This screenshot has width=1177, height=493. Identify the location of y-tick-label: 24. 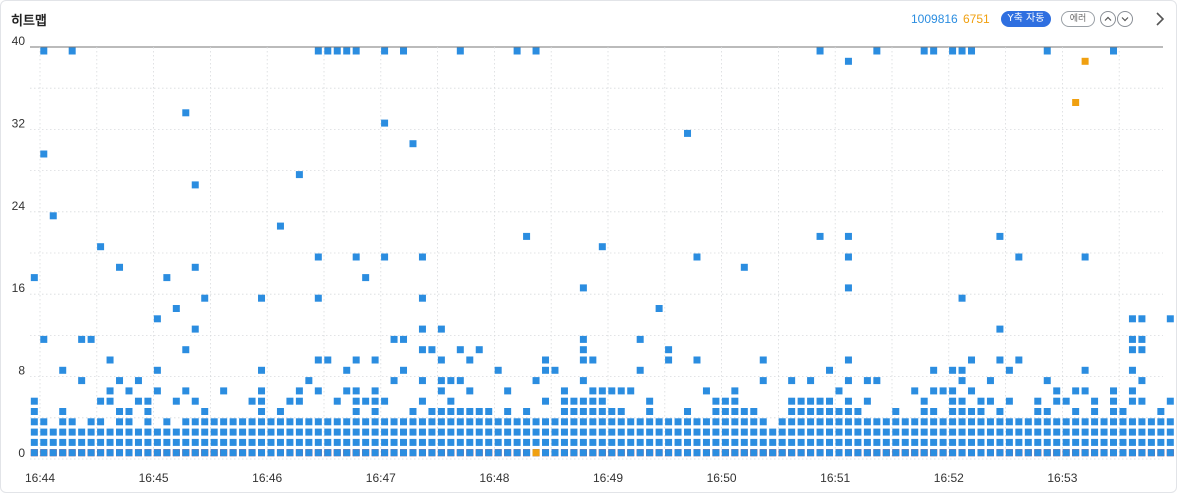
(19, 206).